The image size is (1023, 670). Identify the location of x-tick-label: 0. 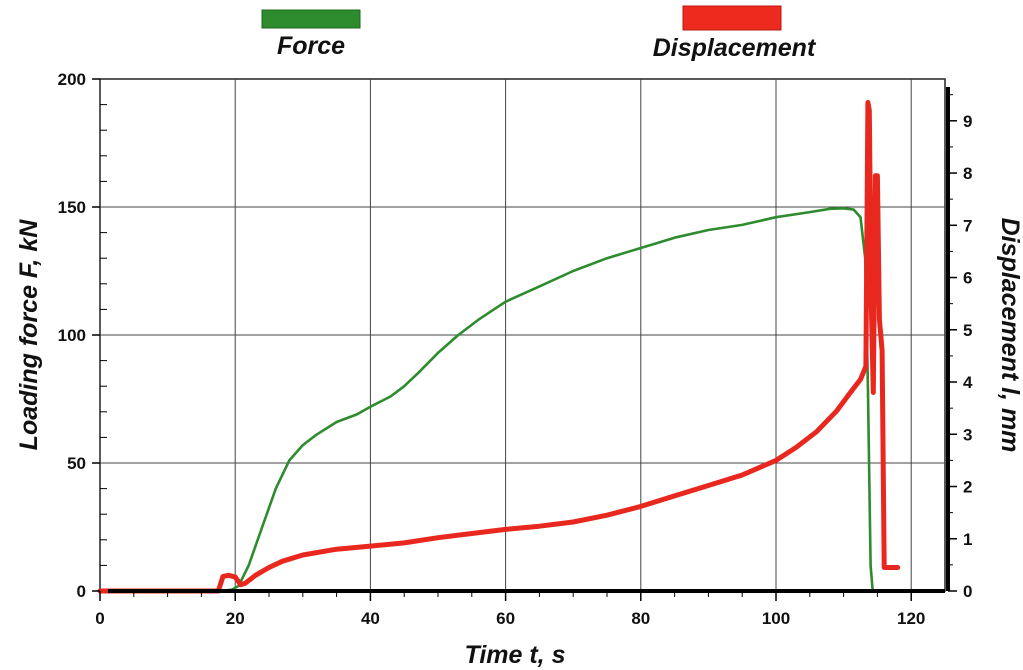
(99, 618).